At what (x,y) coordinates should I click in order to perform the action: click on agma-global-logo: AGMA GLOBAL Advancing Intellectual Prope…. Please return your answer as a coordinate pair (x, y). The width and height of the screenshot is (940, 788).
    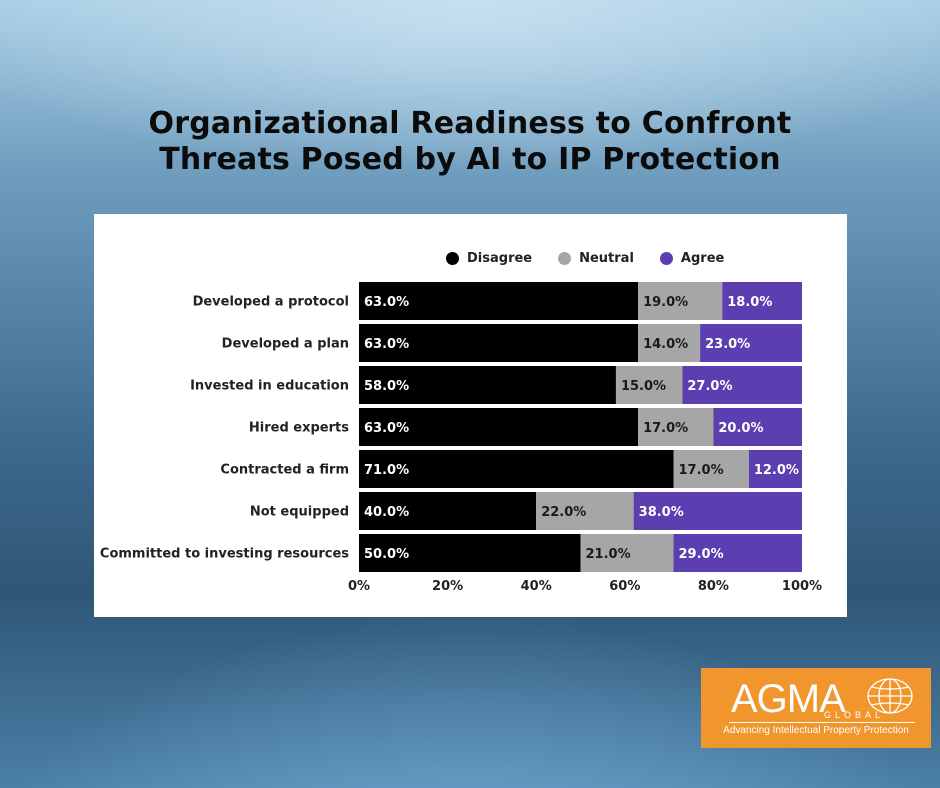
    Looking at the image, I should click on (816, 708).